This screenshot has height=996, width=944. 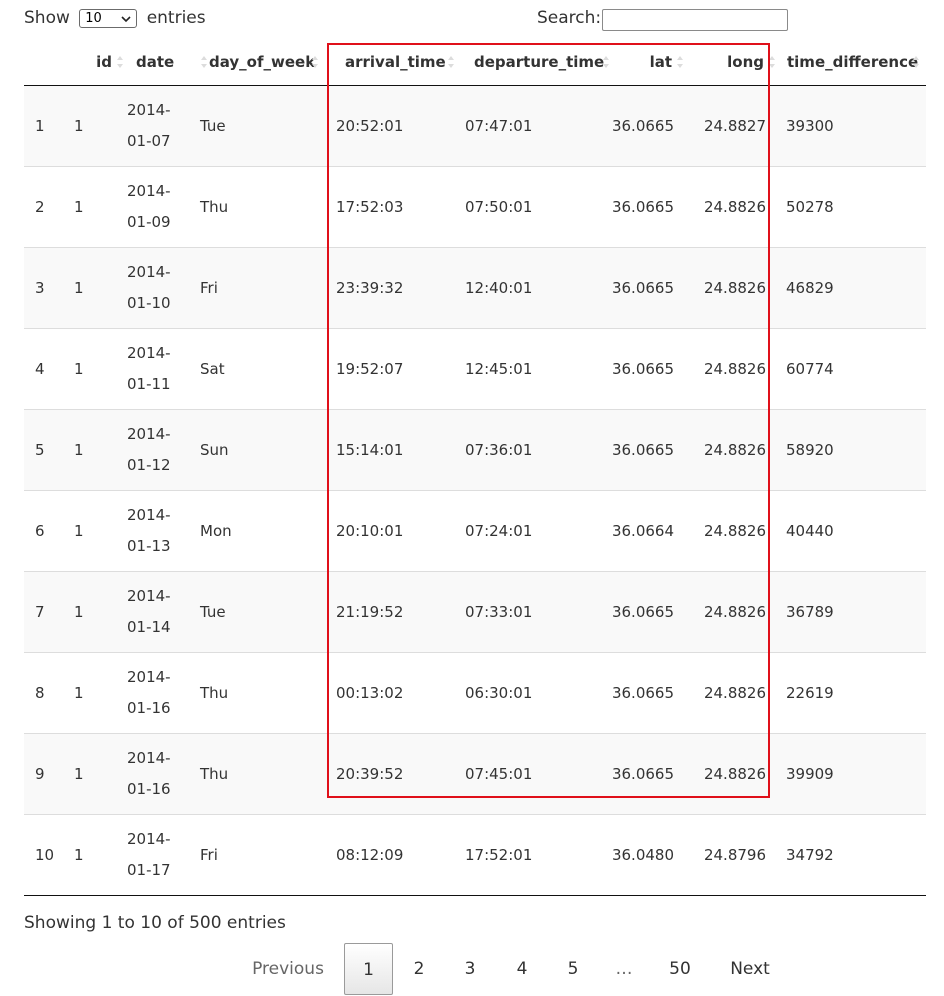 What do you see at coordinates (149, 222) in the screenshot?
I see `date-month-day: 01-09` at bounding box center [149, 222].